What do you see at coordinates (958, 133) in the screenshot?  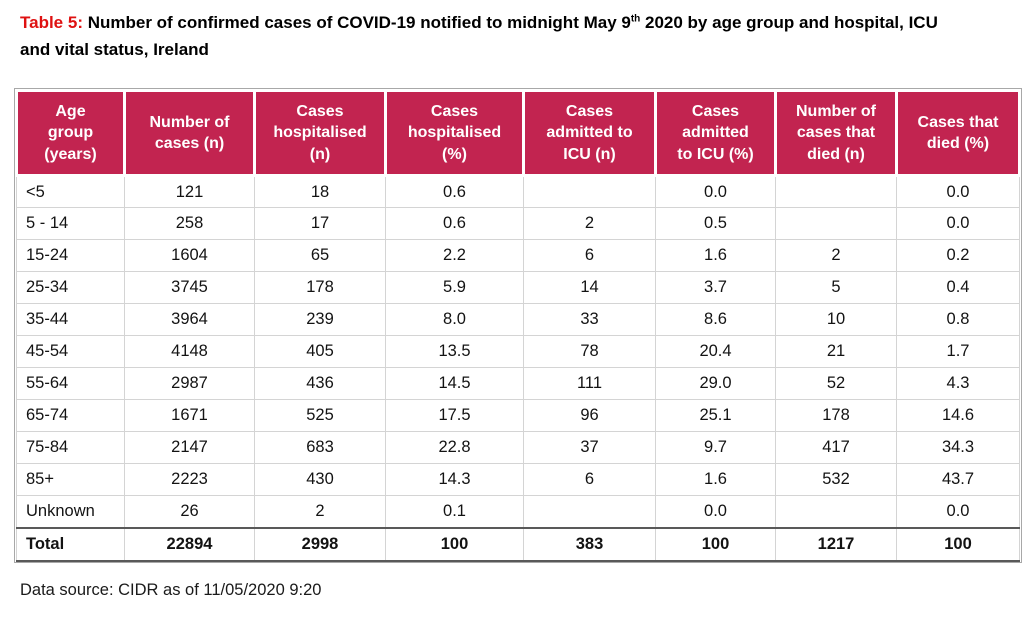 I see `column-header-died-pct: Cases that died (%)` at bounding box center [958, 133].